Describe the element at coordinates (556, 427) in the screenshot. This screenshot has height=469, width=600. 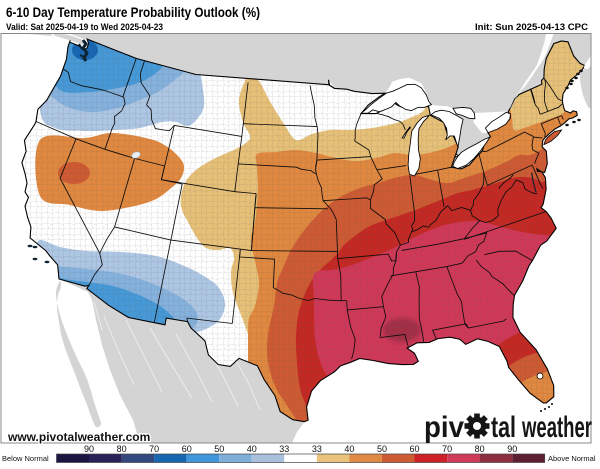
I see `svg-text: weather` at that location.